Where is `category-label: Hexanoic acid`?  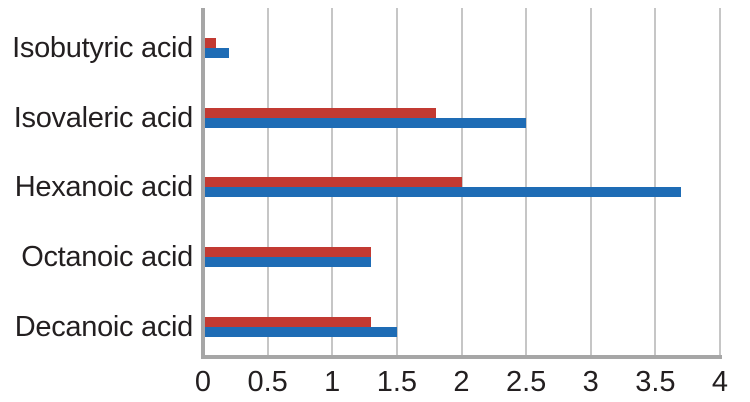 category-label: Hexanoic acid is located at coordinates (104, 187).